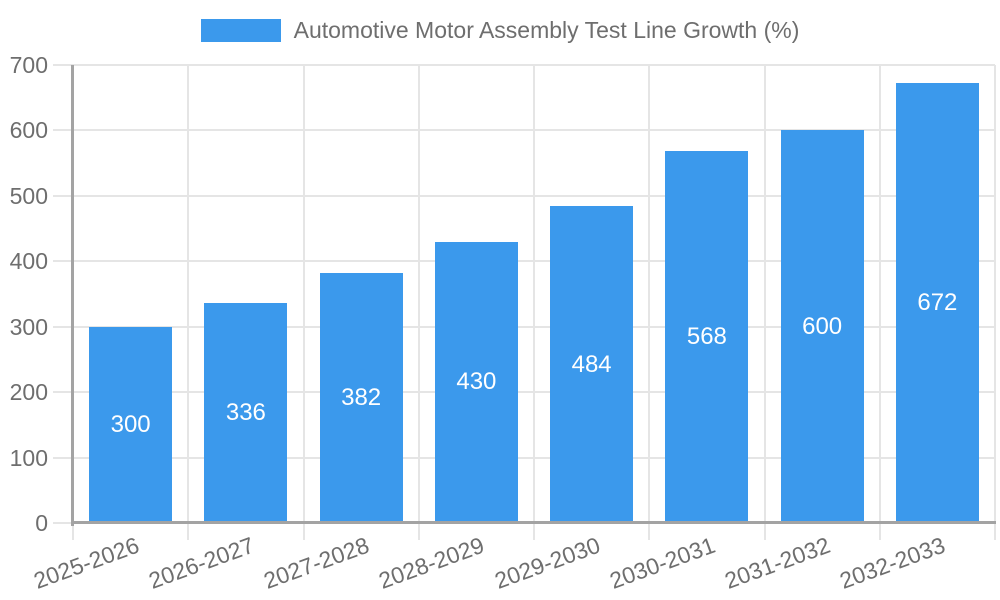 The image size is (1000, 600). I want to click on bar-value-label-2027-2028: 382, so click(361, 398).